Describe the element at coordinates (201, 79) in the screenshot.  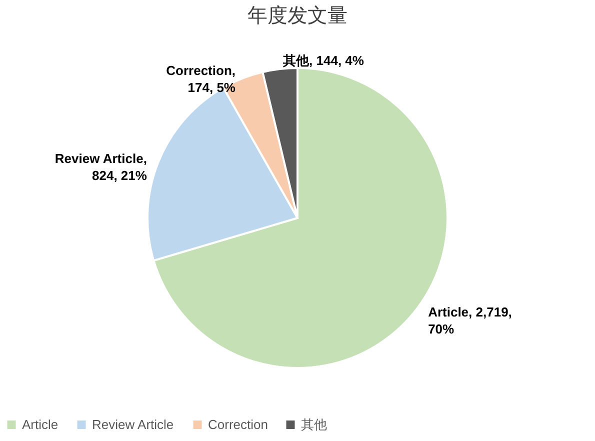
I see `data-label: Correction, 174, 5%` at that location.